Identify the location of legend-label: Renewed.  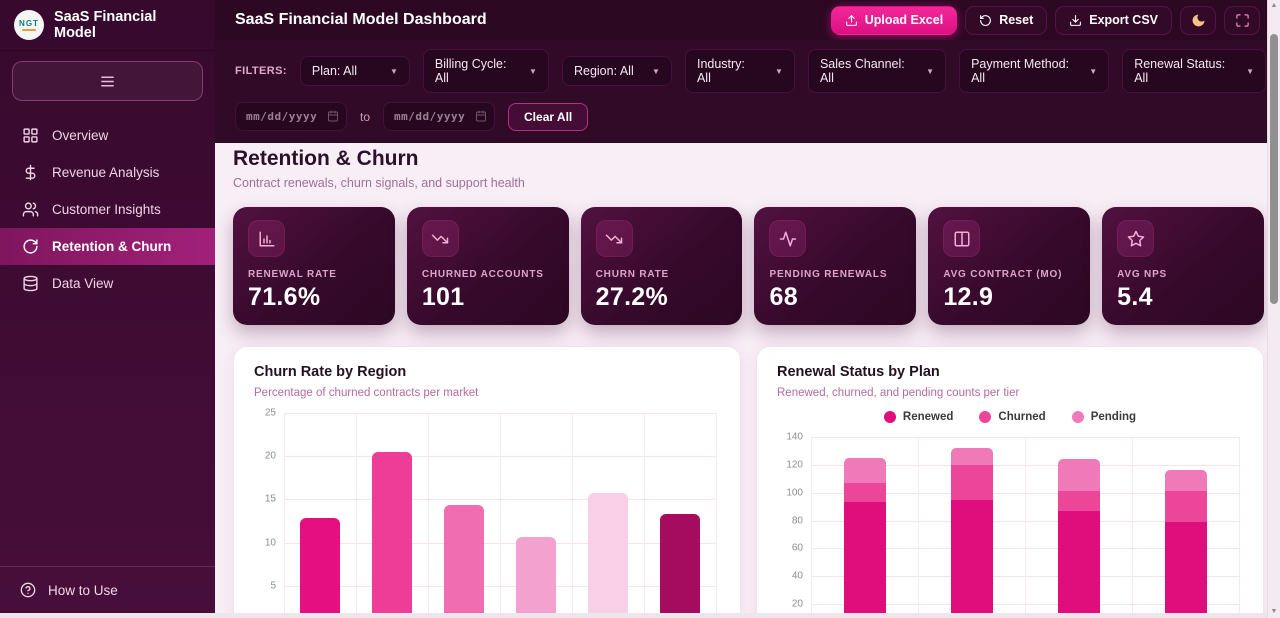
(928, 416).